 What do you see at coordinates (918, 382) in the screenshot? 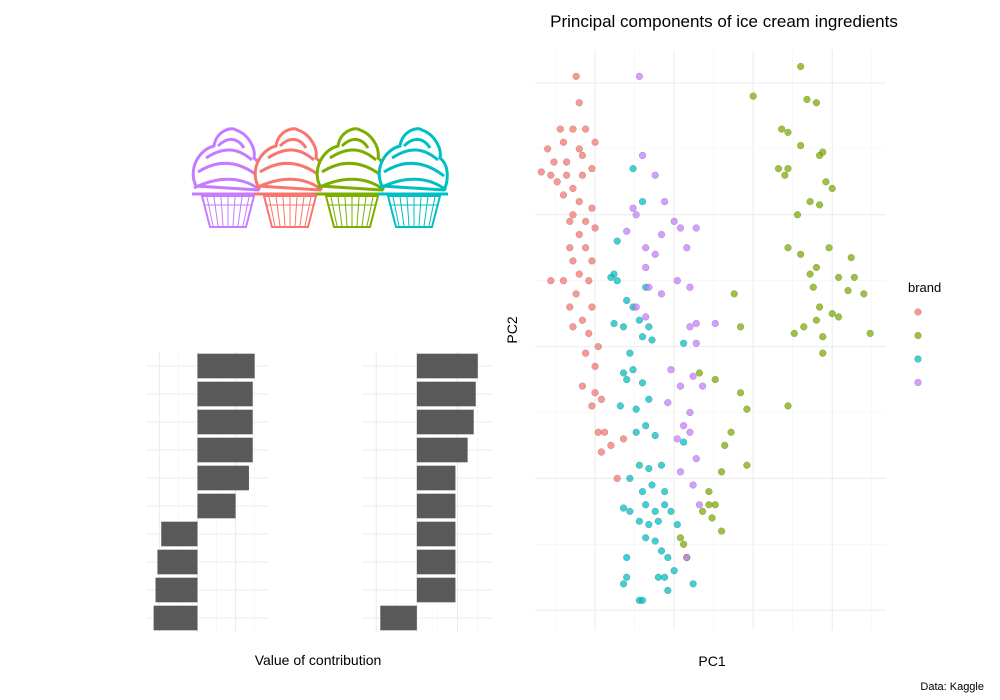
I see `legend-key-talenti` at bounding box center [918, 382].